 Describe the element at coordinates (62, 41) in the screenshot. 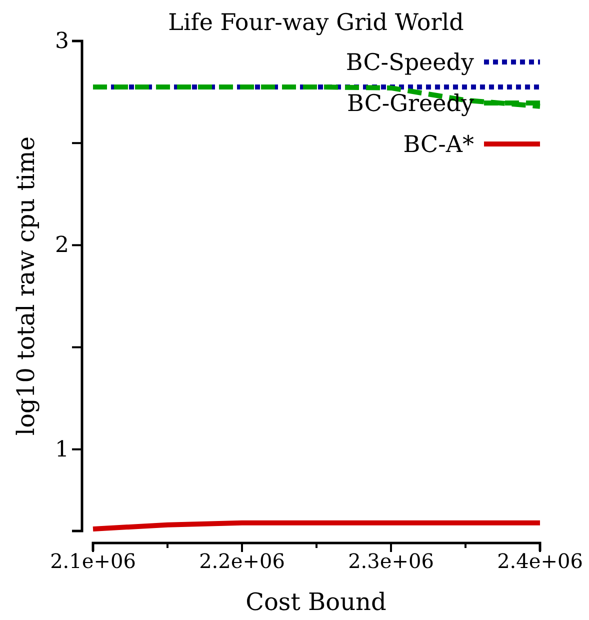

I see `y-tick-label: 3` at that location.